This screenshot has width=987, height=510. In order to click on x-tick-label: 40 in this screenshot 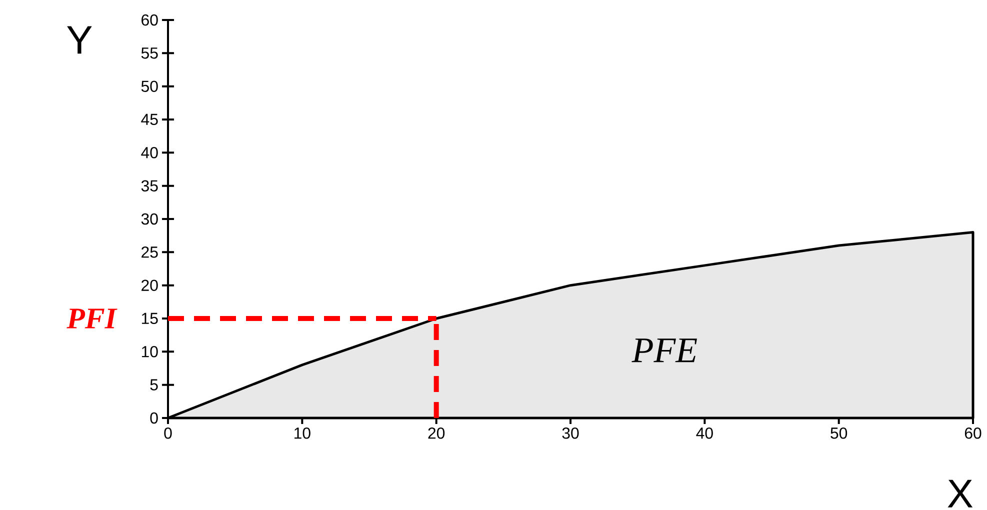, I will do `click(704, 433)`.